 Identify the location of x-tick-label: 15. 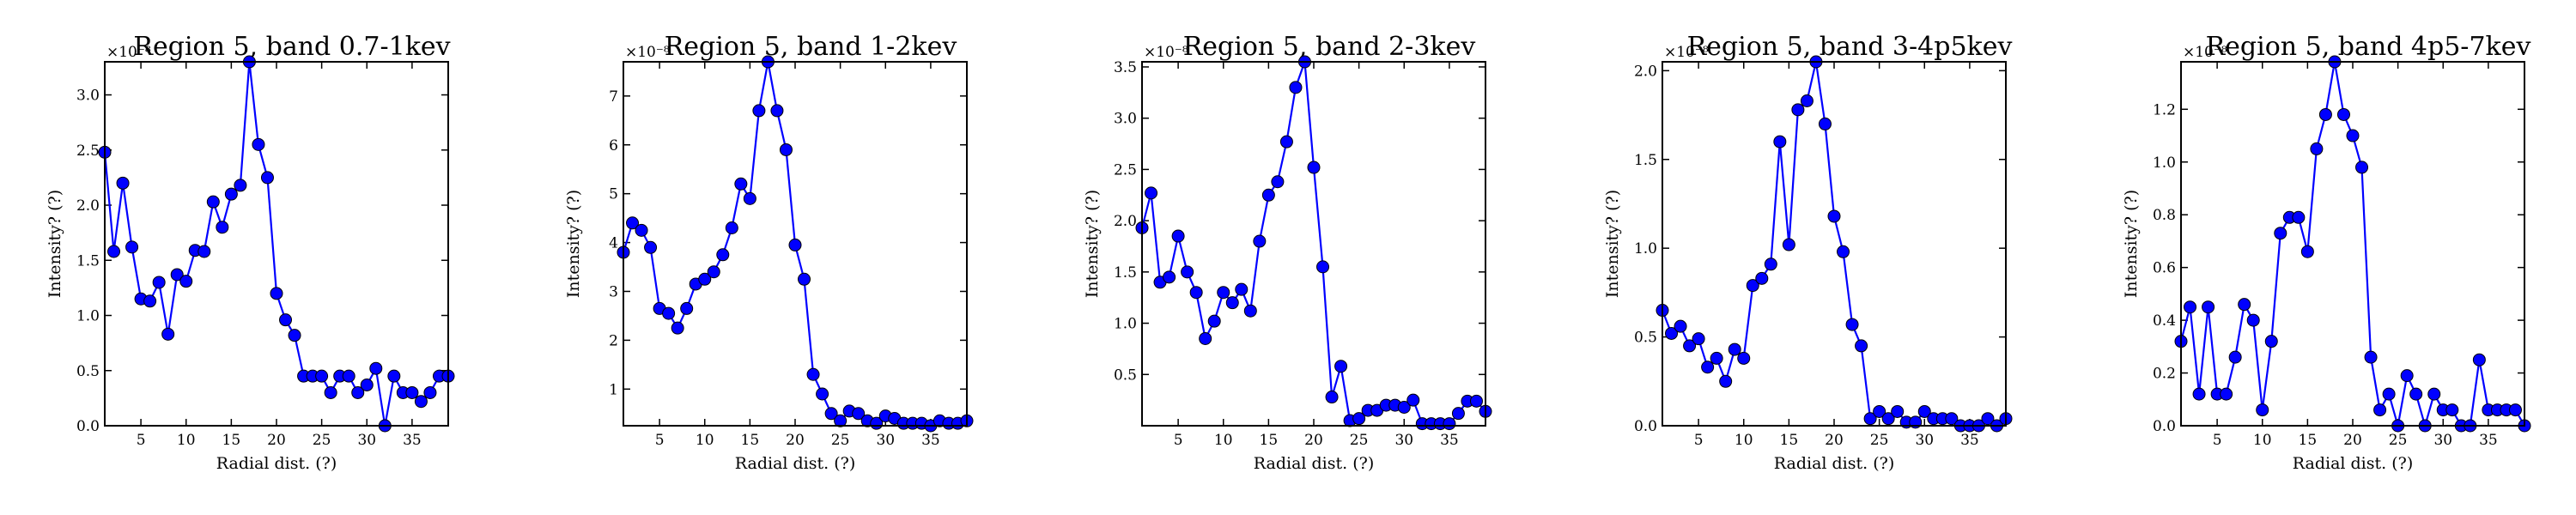
(2309, 440).